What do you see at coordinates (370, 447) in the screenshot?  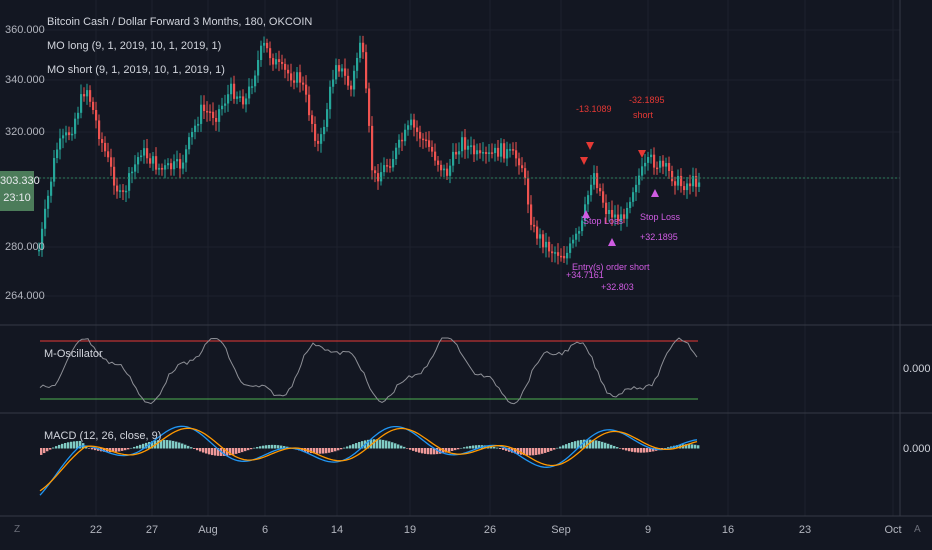 I see `macd-histogram` at bounding box center [370, 447].